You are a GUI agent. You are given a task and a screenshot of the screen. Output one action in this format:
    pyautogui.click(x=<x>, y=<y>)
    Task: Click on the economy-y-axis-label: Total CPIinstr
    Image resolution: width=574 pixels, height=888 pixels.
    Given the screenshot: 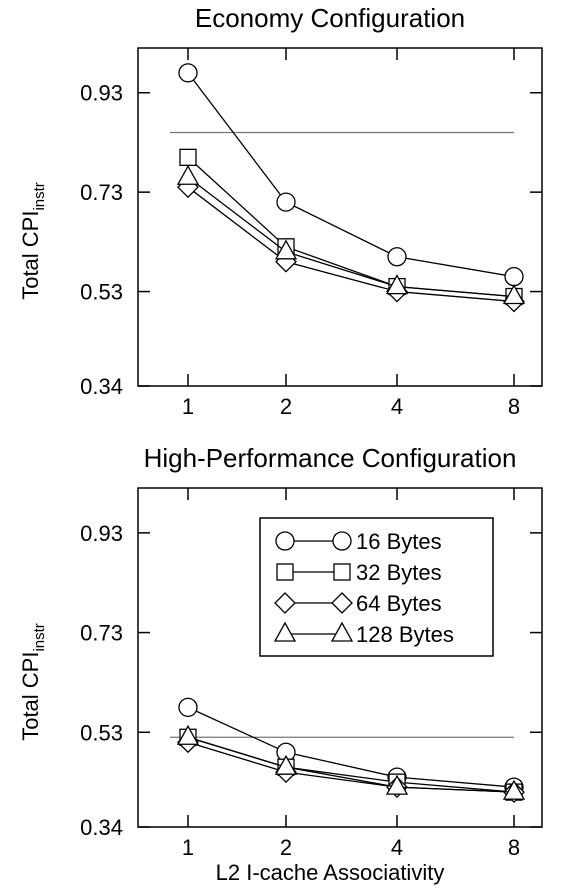 What is the action you would take?
    pyautogui.click(x=33, y=241)
    